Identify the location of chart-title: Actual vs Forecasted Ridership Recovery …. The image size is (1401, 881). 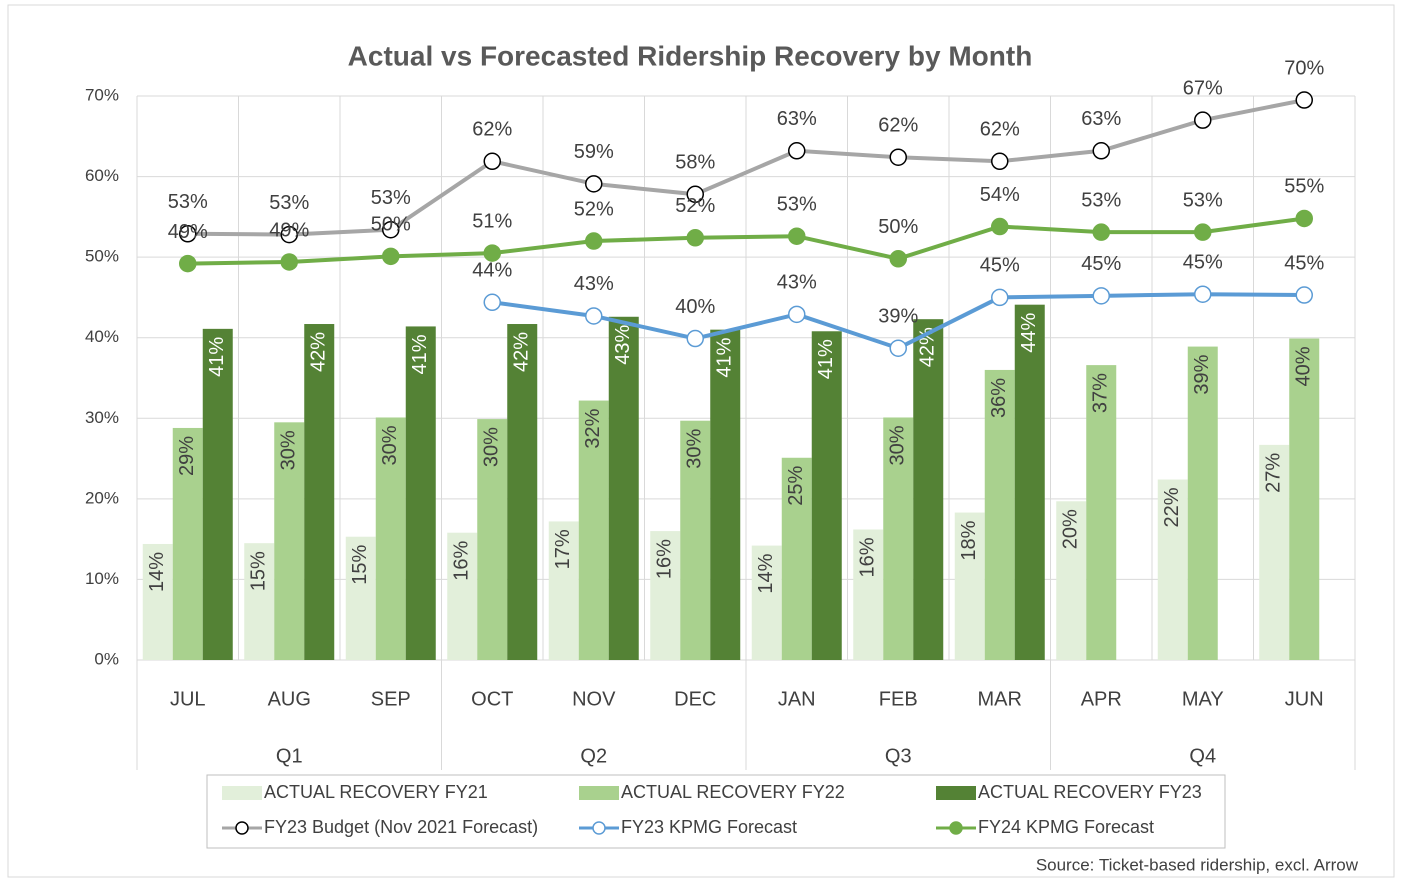
(690, 55).